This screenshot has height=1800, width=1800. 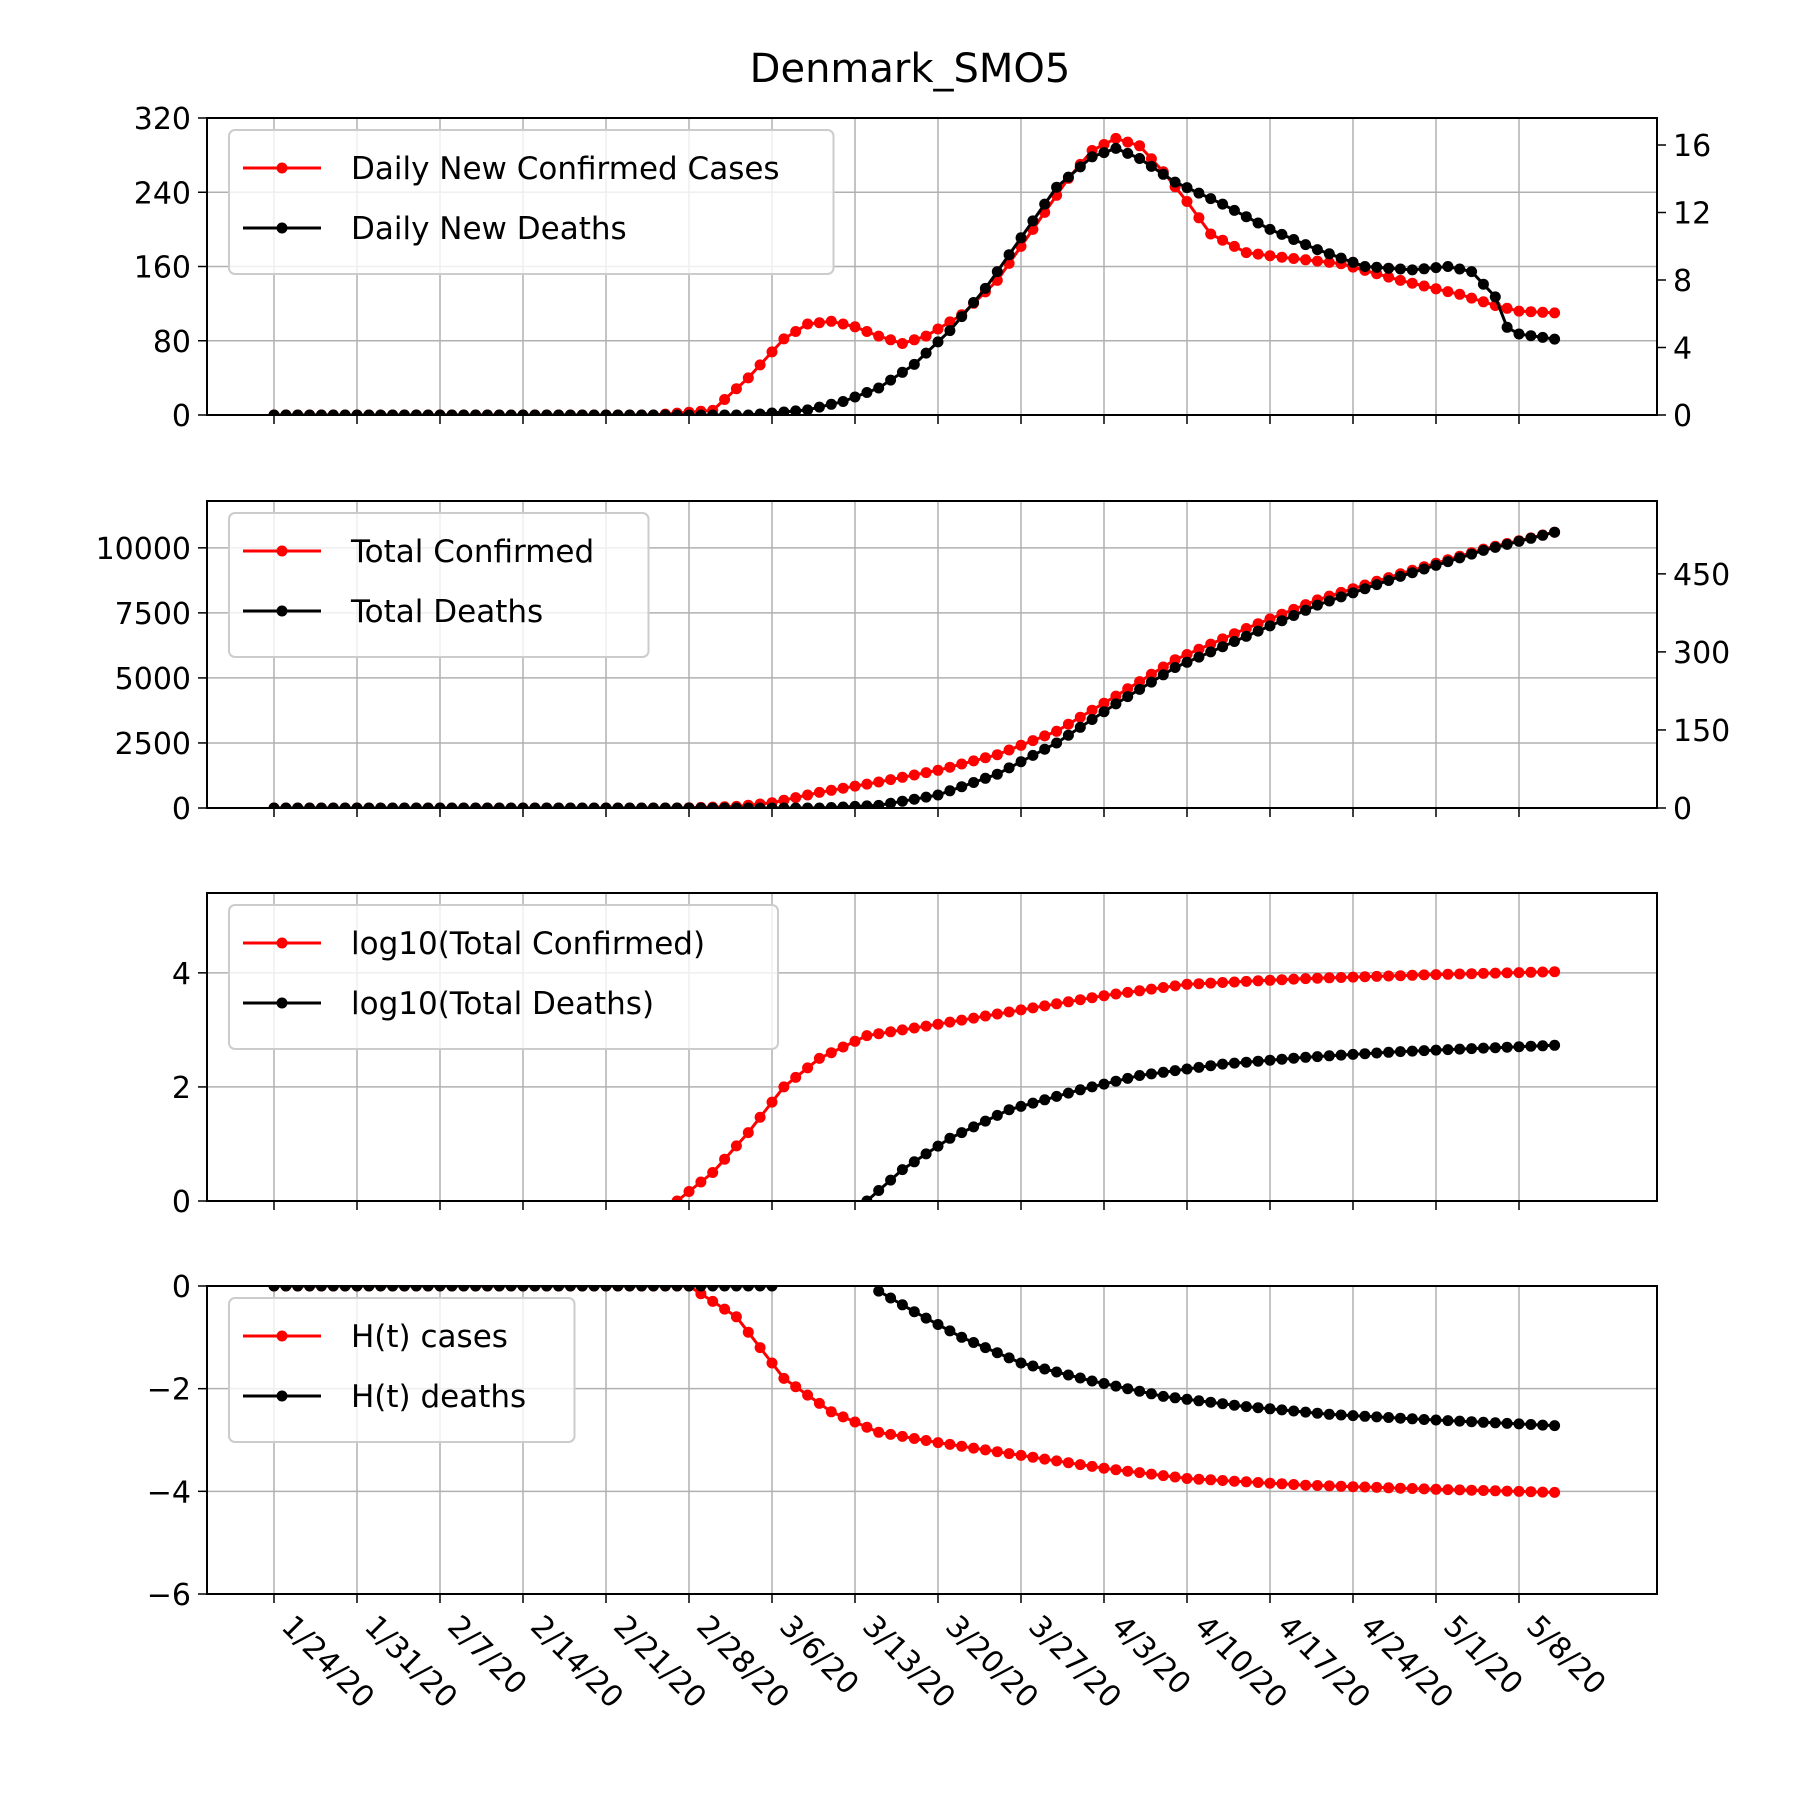 I want to click on series-group, so click(x=914, y=1392).